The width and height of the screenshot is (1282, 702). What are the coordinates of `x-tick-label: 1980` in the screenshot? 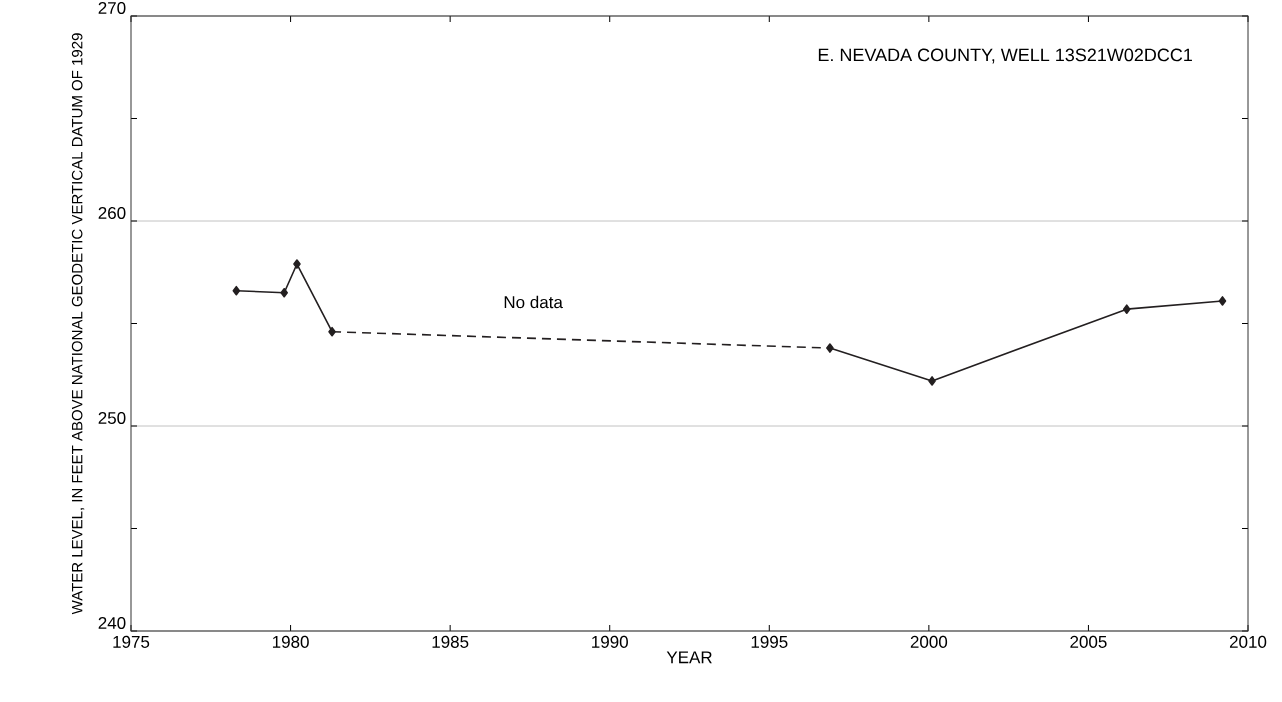 It's located at (290, 641).